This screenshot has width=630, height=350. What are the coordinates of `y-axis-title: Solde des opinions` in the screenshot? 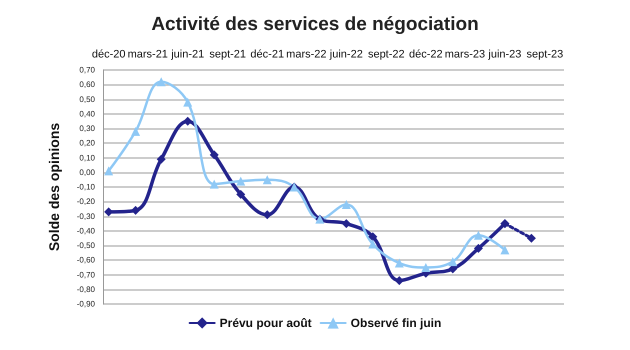 It's located at (54, 187).